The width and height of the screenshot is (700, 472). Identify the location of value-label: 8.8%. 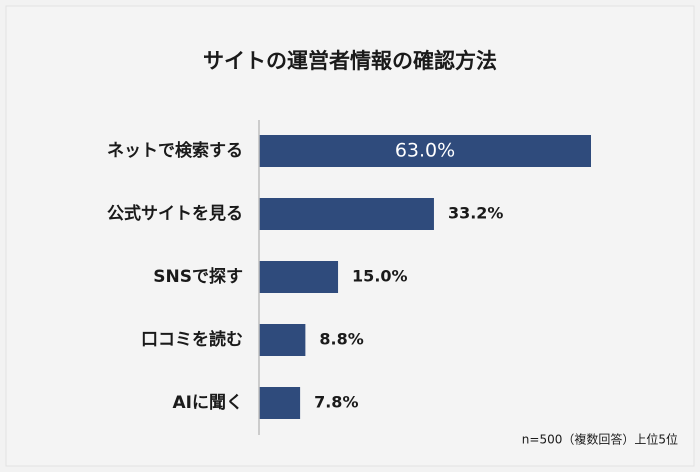
(341, 339).